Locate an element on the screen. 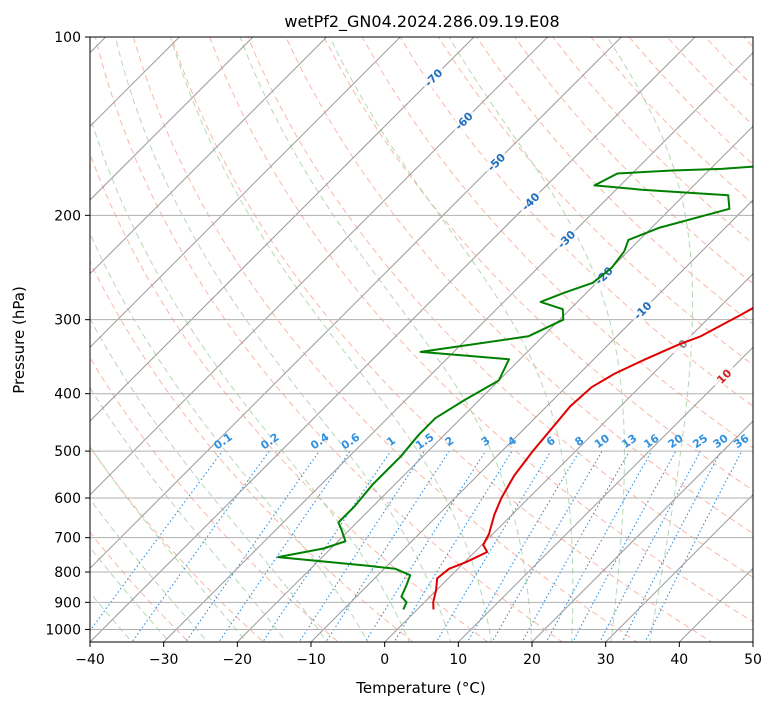 The height and width of the screenshot is (708, 775). y-tick-label: 700 is located at coordinates (67, 539).